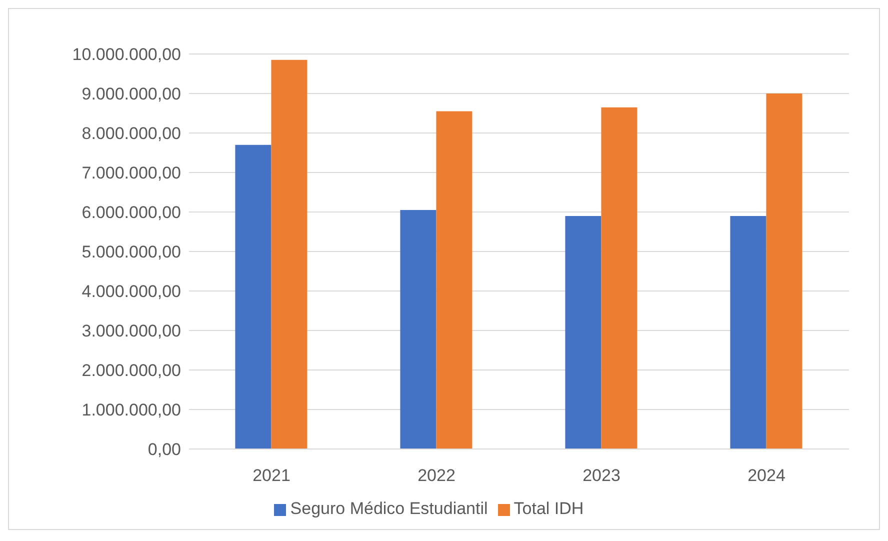 The width and height of the screenshot is (888, 541). I want to click on legend-label: Seguro Médico Estudiantil, so click(389, 508).